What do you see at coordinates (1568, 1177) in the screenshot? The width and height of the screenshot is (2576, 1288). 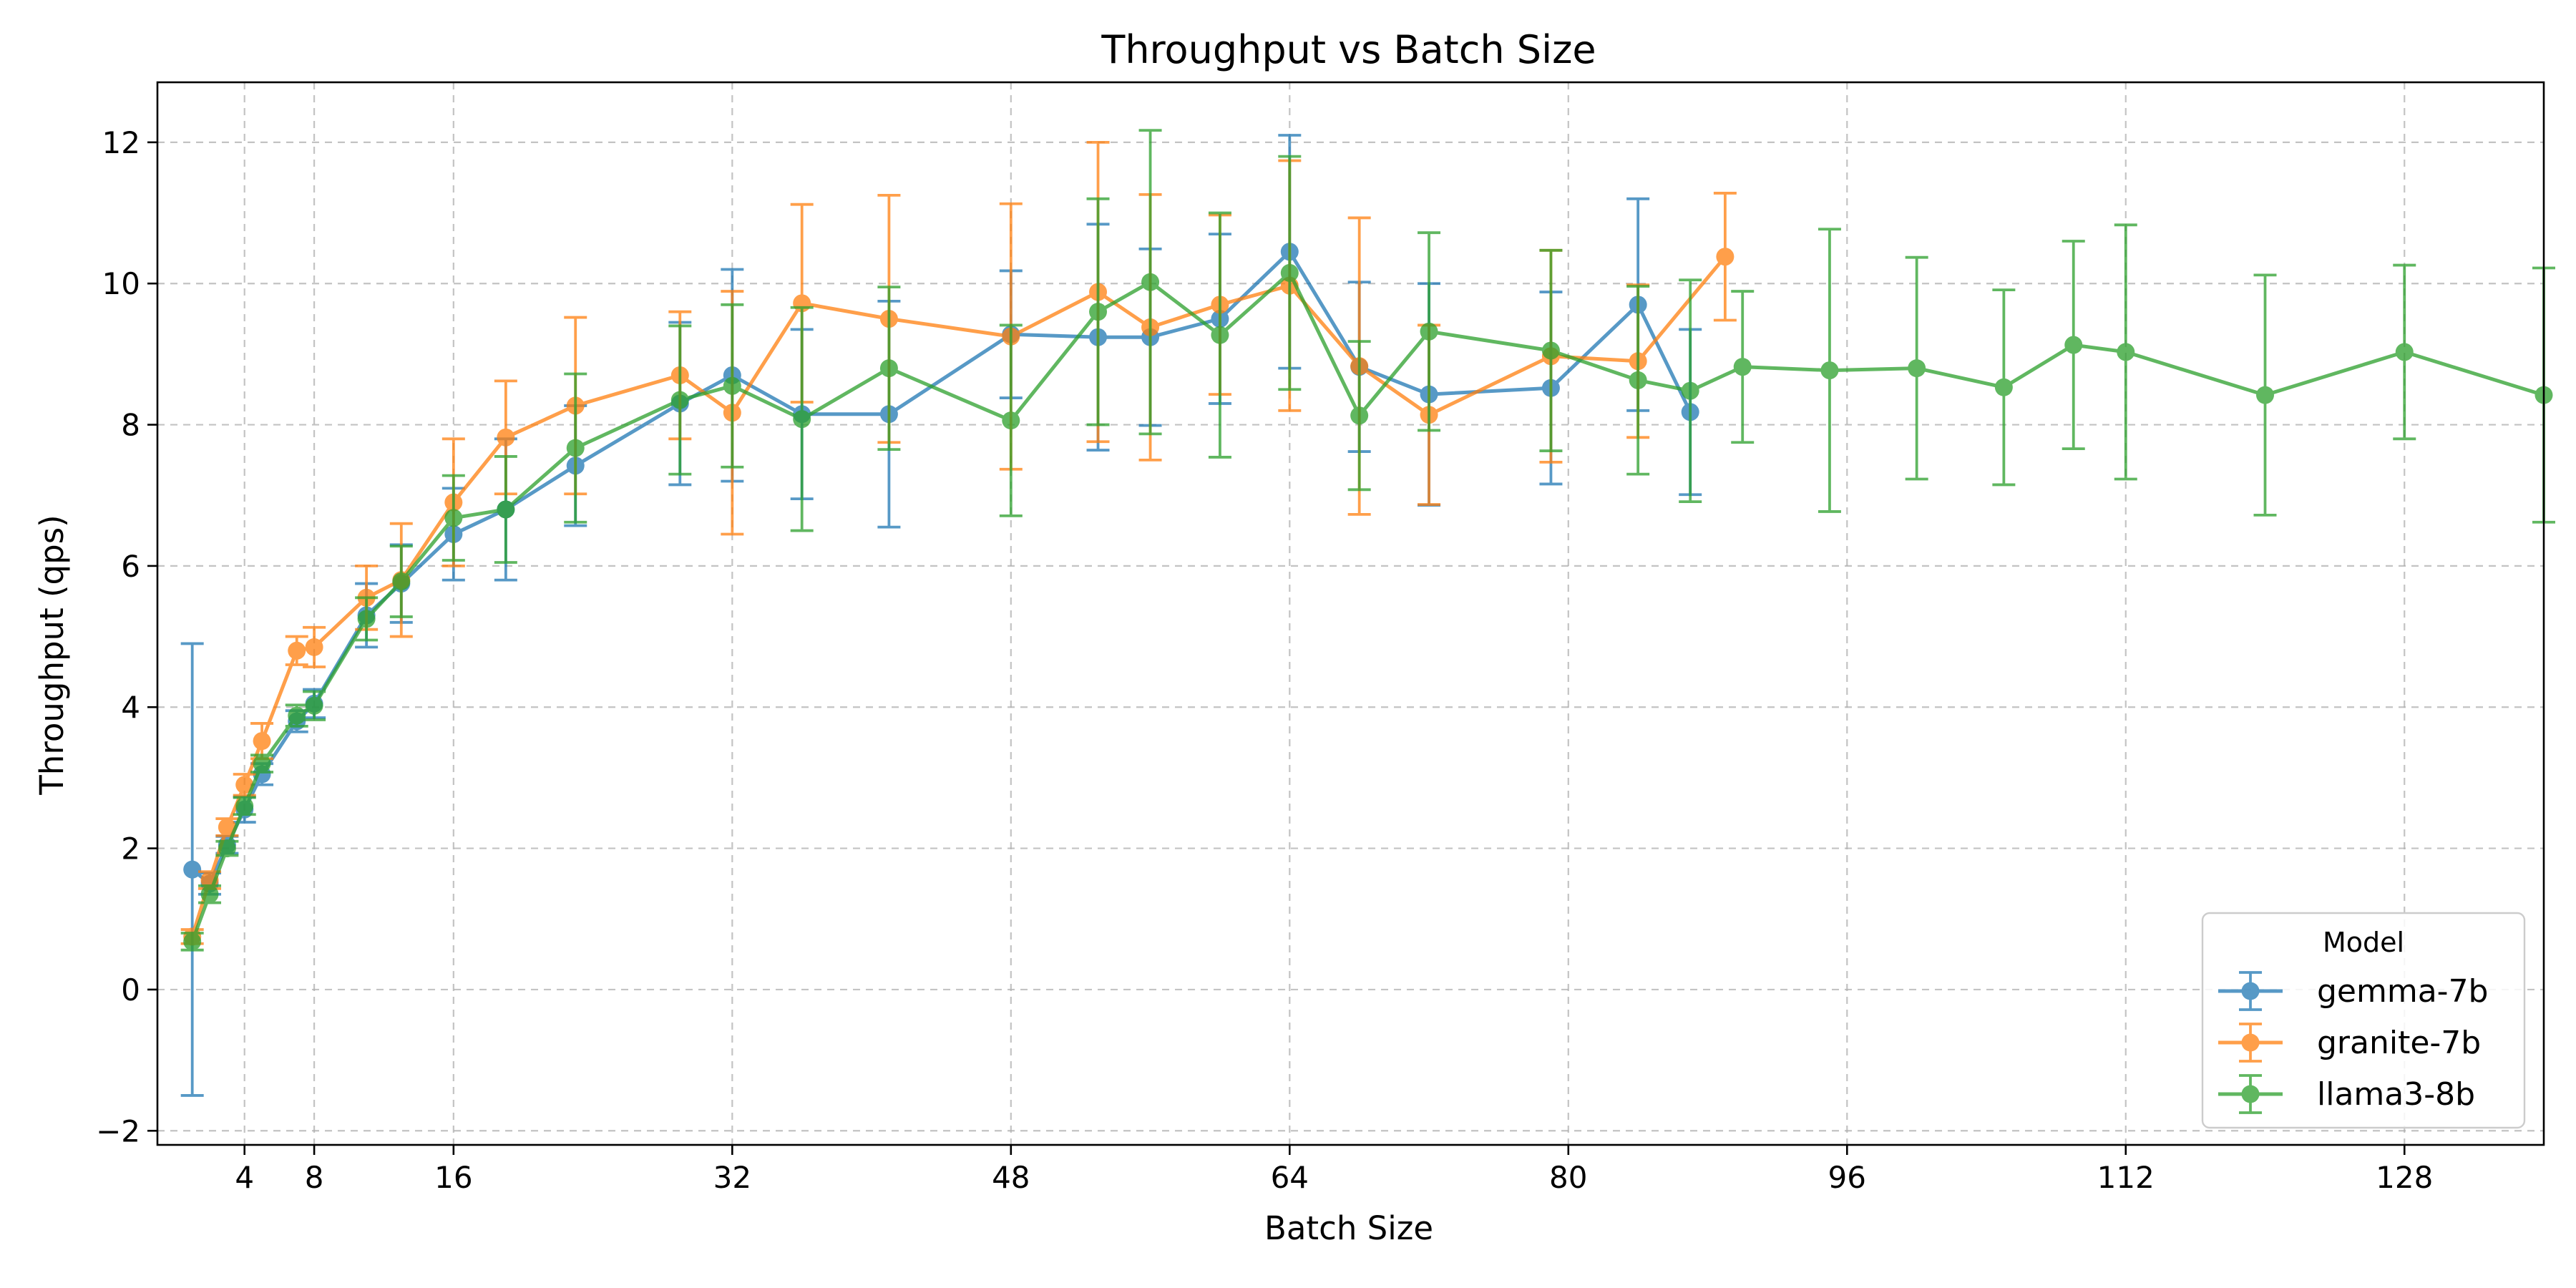 I see `x-tick-label: 80` at bounding box center [1568, 1177].